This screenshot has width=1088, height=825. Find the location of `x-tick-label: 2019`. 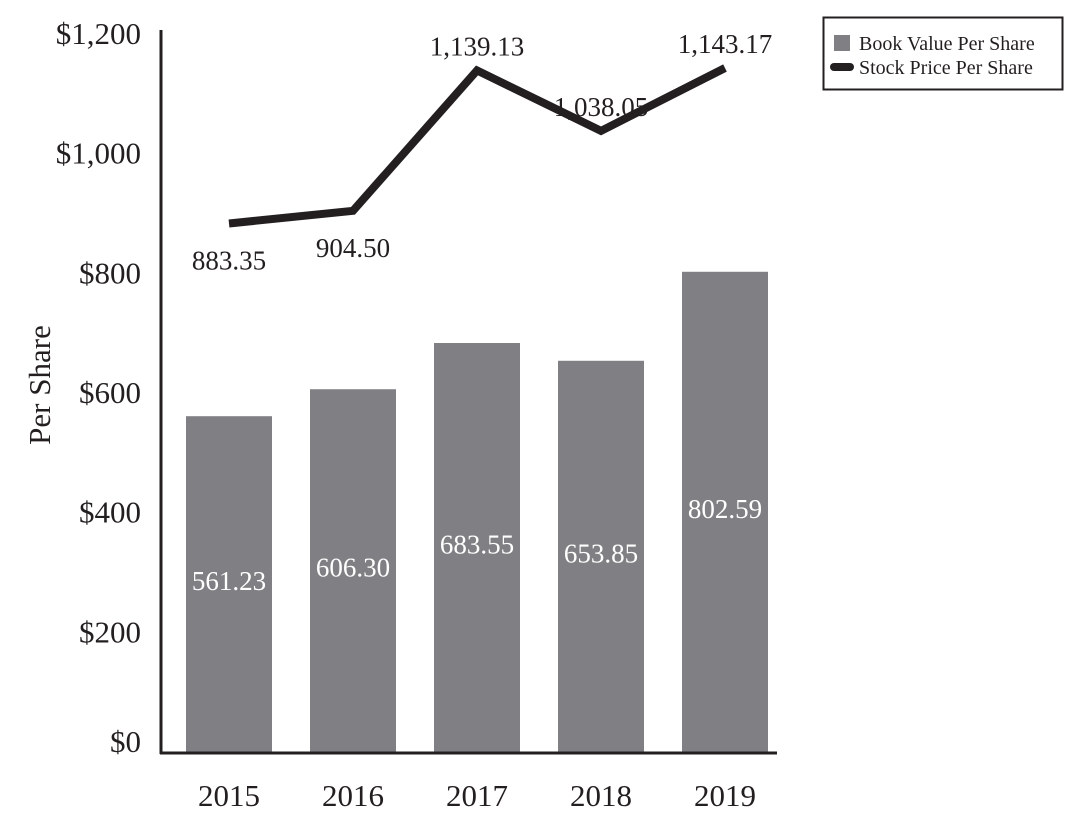

x-tick-label: 2019 is located at coordinates (725, 795).